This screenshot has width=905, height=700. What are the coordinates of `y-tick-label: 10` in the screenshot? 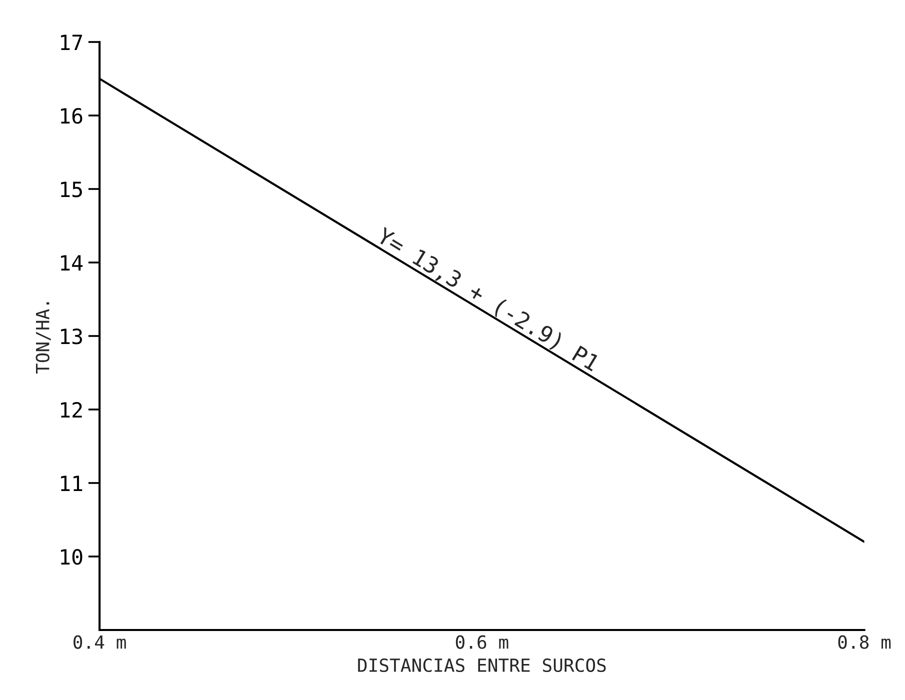 It's located at (71, 557).